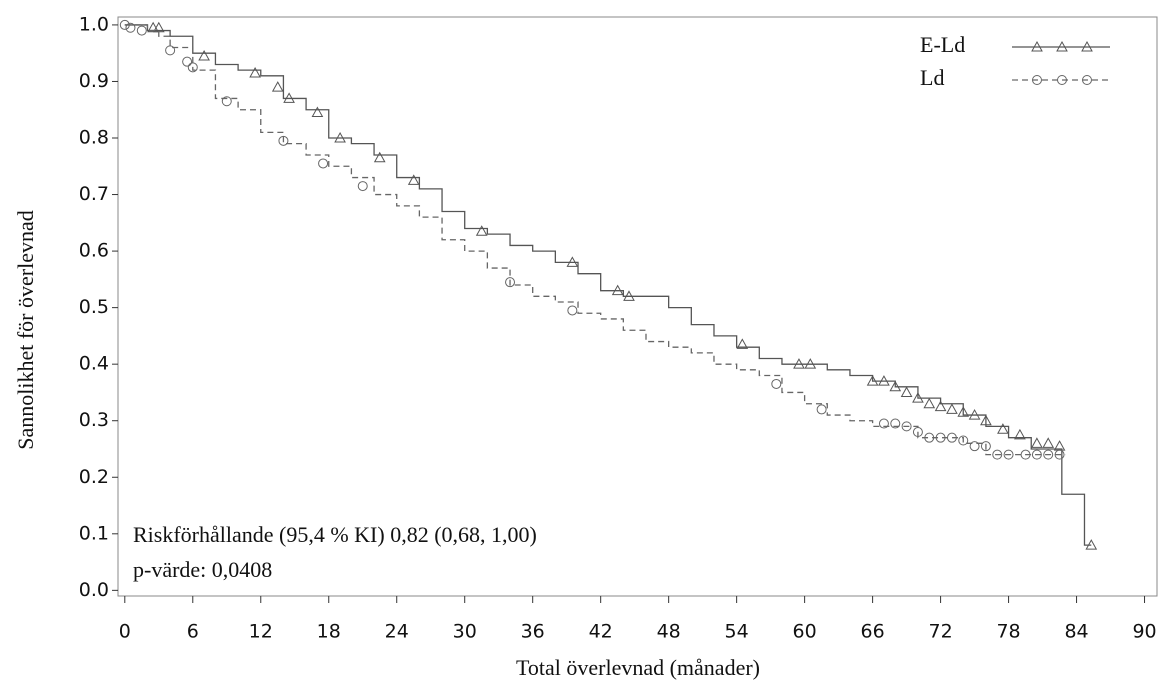  What do you see at coordinates (94, 590) in the screenshot?
I see `y-tick-label: 0.0` at bounding box center [94, 590].